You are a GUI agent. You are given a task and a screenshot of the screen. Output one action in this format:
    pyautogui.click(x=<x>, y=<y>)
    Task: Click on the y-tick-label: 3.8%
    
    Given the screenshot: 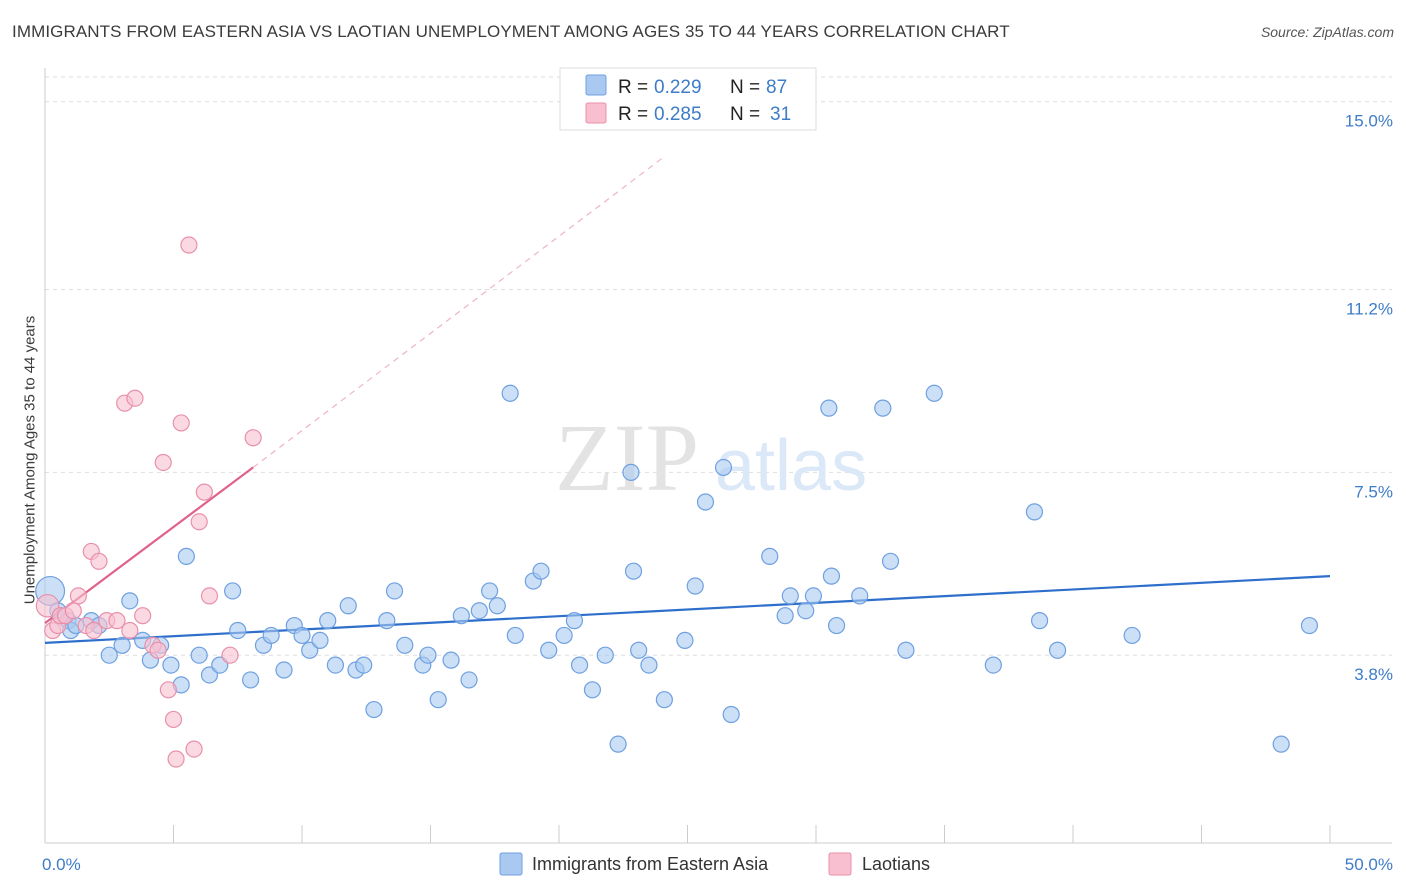 What is the action you would take?
    pyautogui.click(x=1373, y=674)
    